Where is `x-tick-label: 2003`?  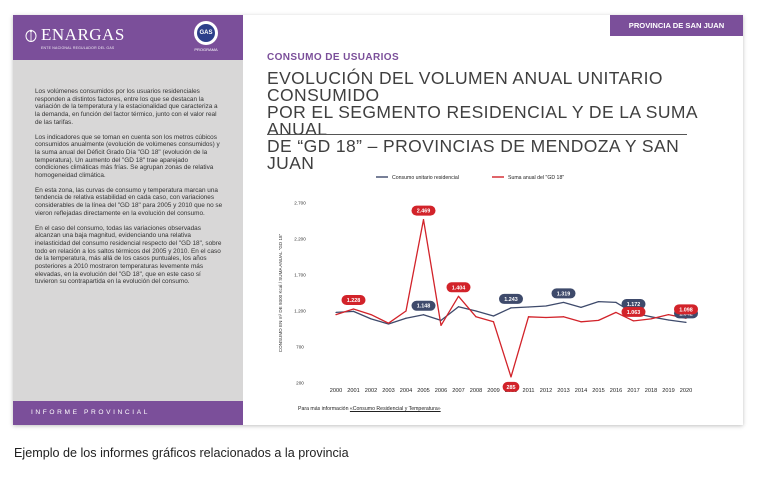
x-tick-label: 2003 is located at coordinates (388, 391).